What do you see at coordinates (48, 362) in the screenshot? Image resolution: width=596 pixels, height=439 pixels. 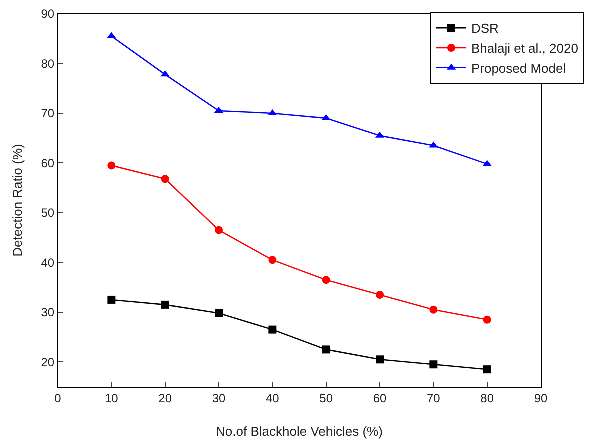 I see `y-tick-label: 20` at bounding box center [48, 362].